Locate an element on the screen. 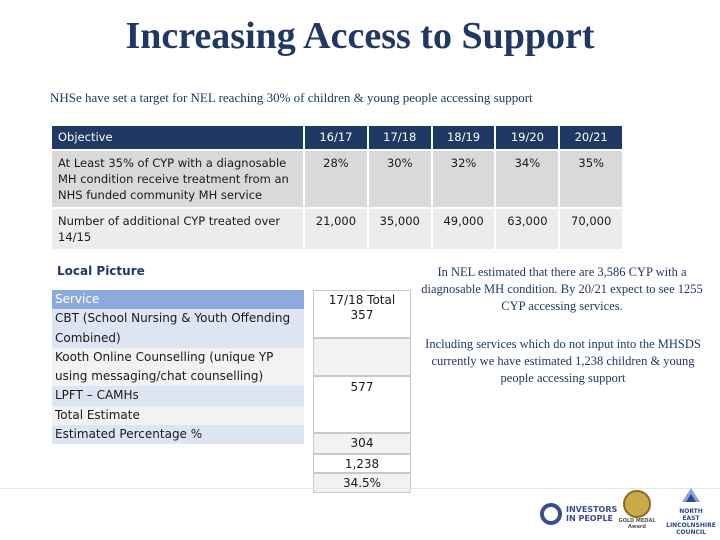 The height and width of the screenshot is (540, 720). council-emblem-icon is located at coordinates (691, 495).